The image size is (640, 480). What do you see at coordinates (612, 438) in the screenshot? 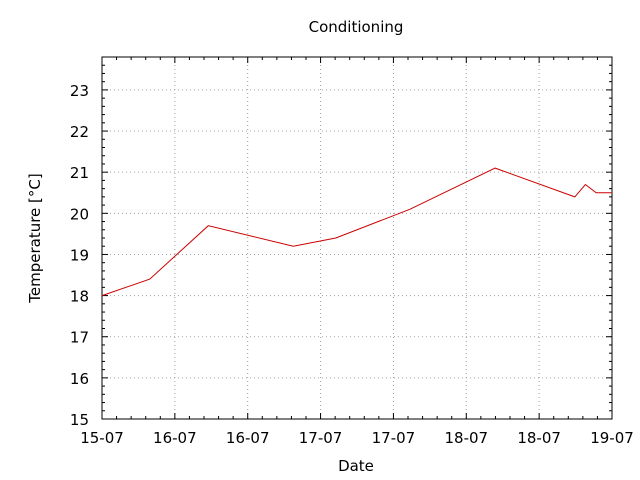
I see `x-tick-label: 19-07` at bounding box center [612, 438].